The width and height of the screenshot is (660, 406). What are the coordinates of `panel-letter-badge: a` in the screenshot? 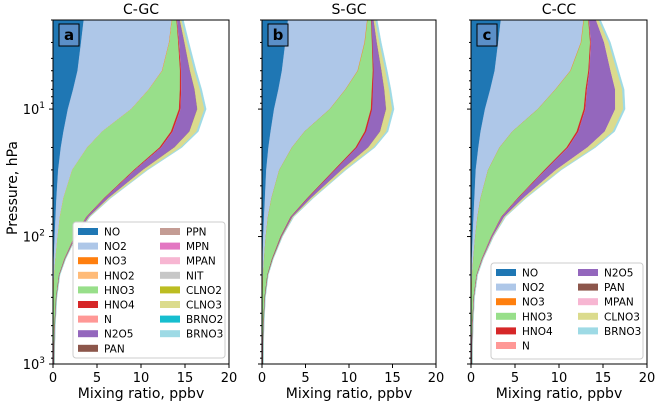 It's located at (69, 35).